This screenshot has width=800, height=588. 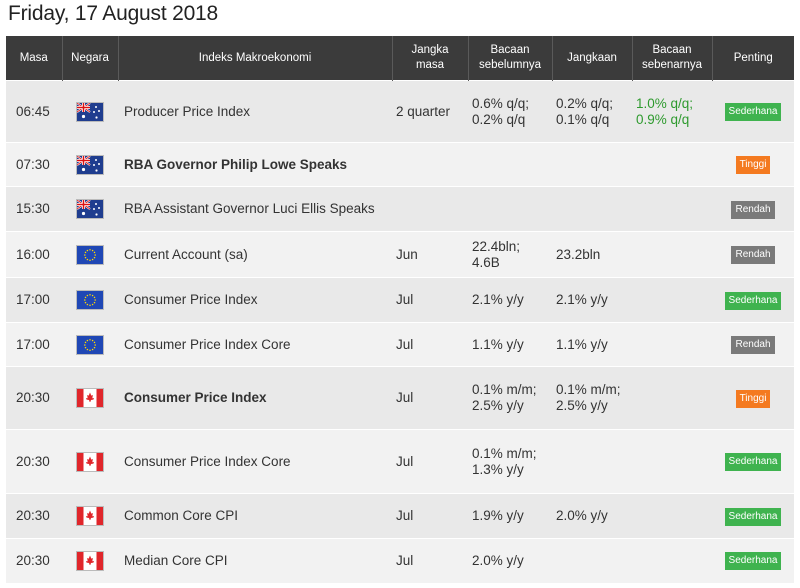 I want to click on previous-cell: 22.4bln; 4.6B, so click(x=510, y=254).